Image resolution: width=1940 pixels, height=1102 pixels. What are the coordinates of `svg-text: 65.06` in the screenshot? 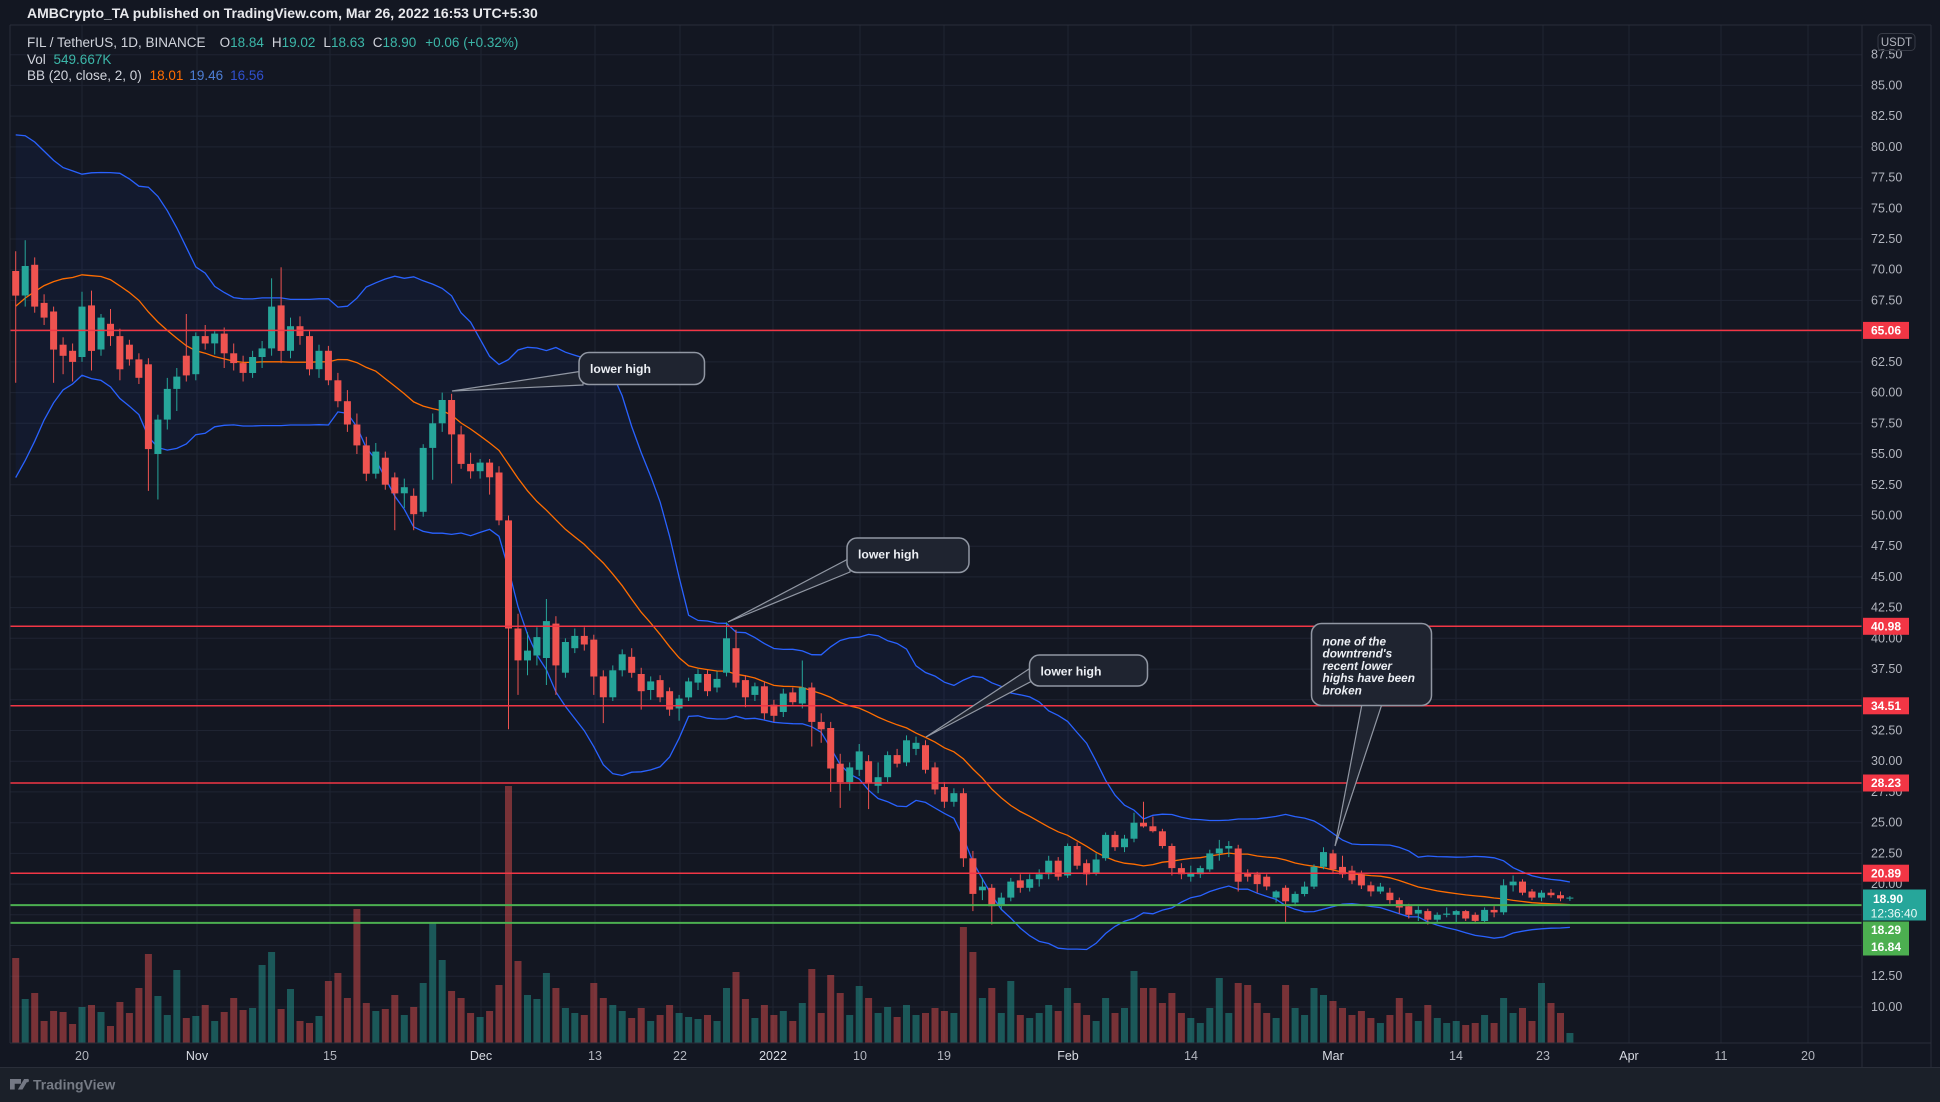 It's located at (1886, 331).